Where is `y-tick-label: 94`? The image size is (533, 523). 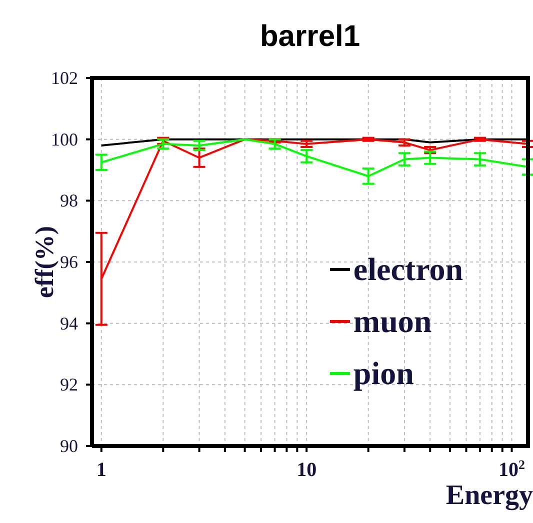 y-tick-label: 94 is located at coordinates (69, 323).